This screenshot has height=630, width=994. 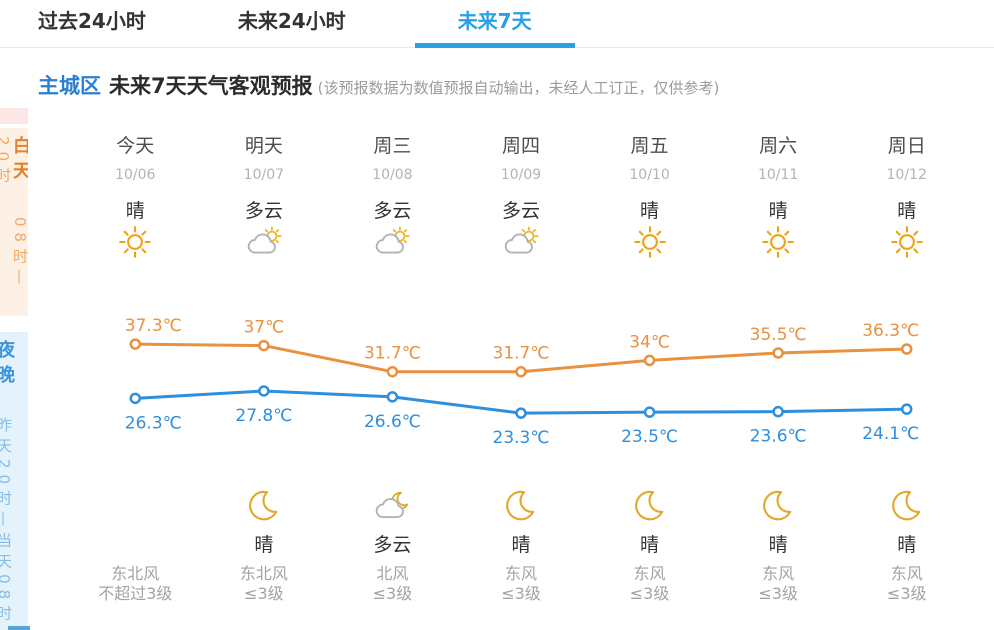 I want to click on night-column-sun: 晴 东风 ≤3级, so click(x=906, y=544).